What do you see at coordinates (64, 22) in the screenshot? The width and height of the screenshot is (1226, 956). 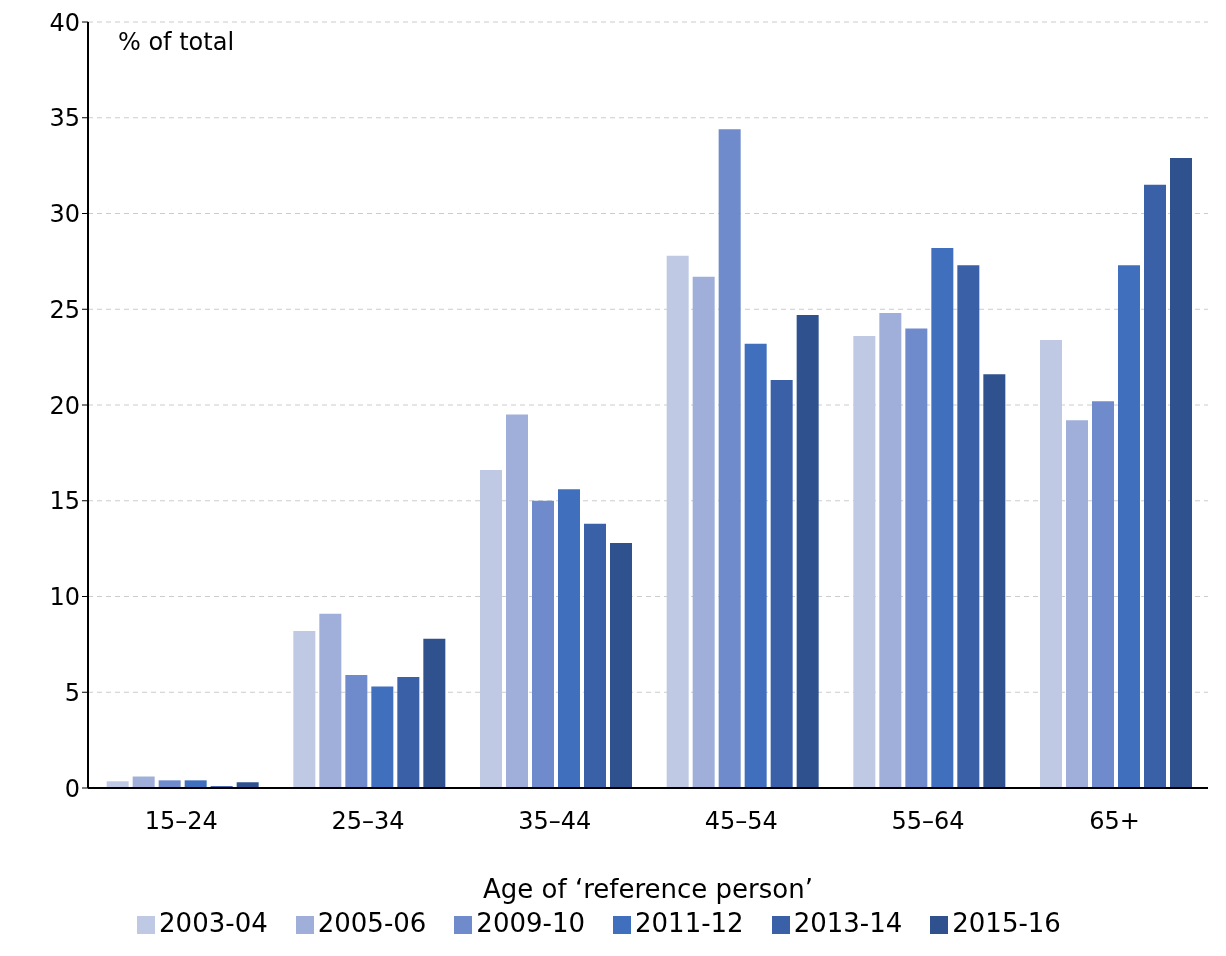 I see `y-tick-label: 40` at bounding box center [64, 22].